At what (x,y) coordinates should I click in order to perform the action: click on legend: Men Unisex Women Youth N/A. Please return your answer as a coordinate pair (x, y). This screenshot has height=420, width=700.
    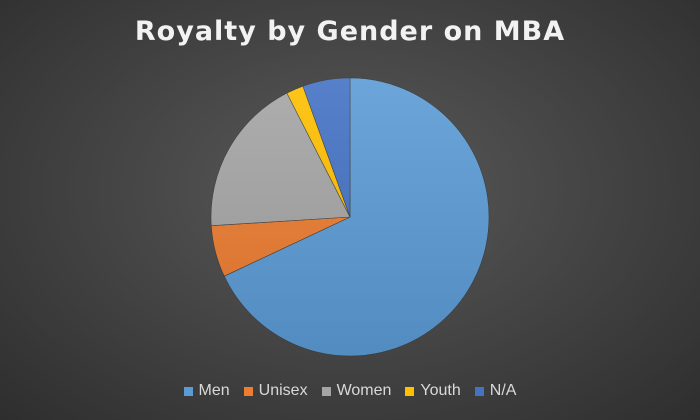
    Looking at the image, I should click on (350, 391).